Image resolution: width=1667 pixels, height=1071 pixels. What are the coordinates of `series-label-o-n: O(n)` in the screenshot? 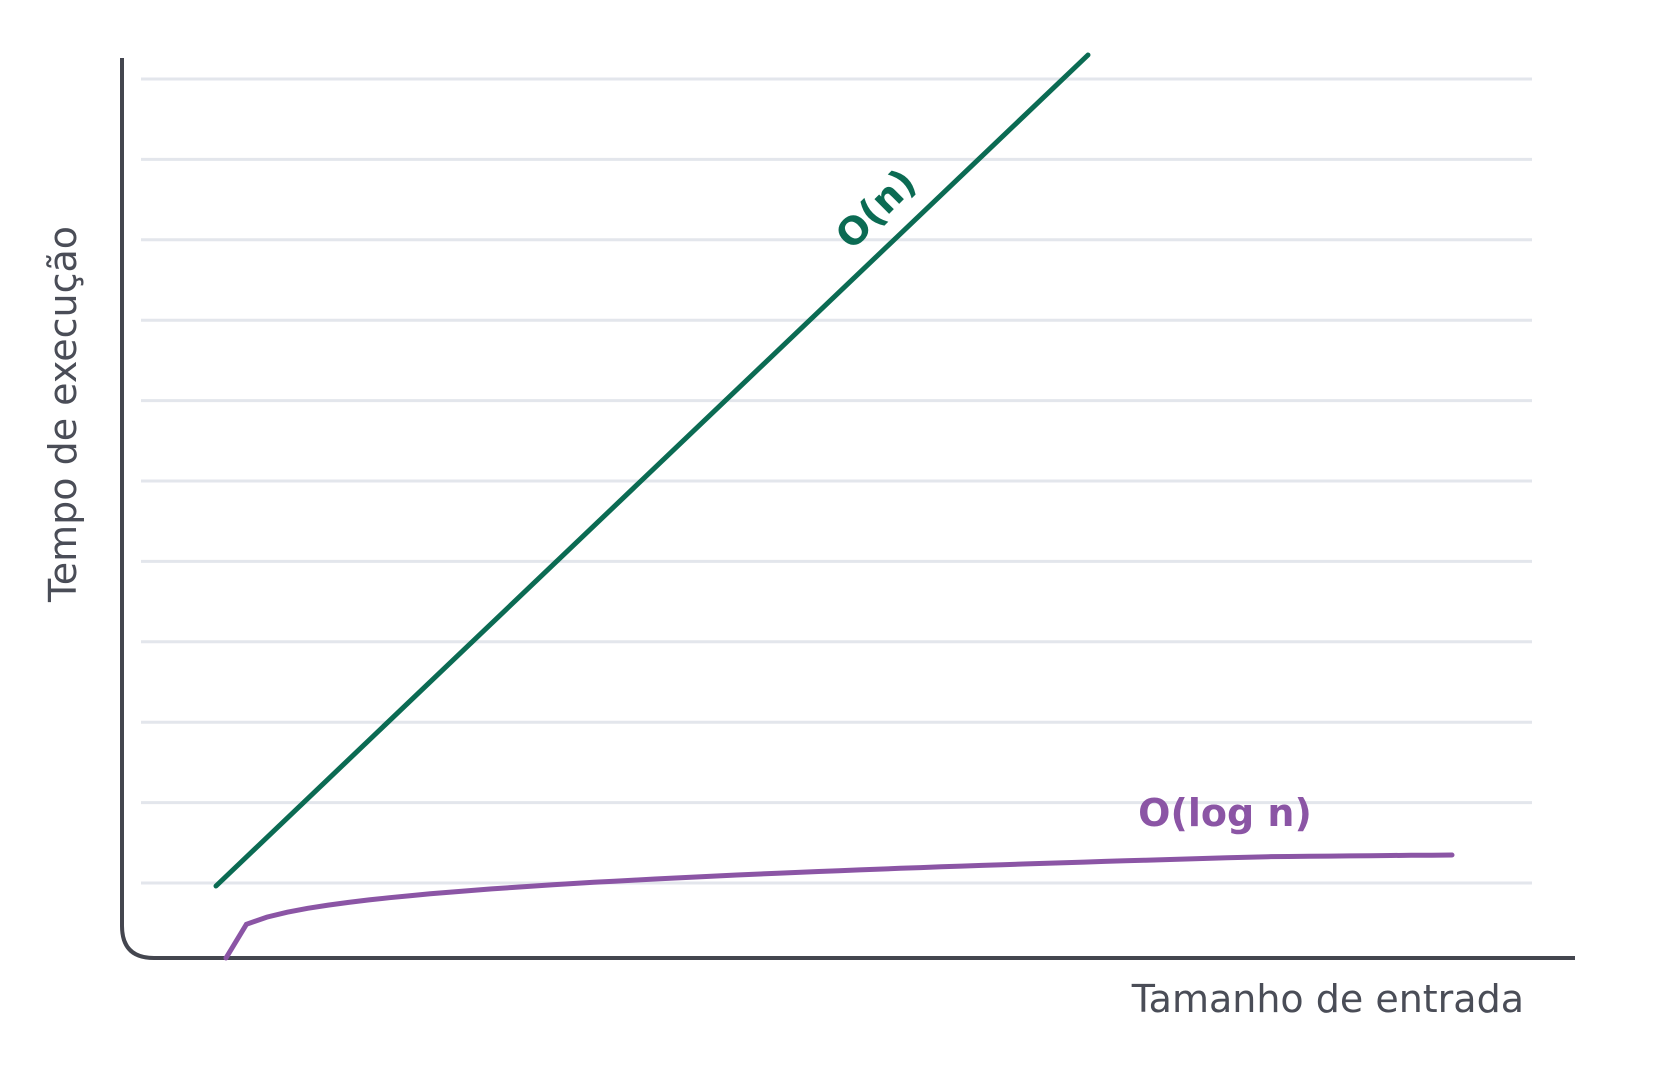 It's located at (876, 209).